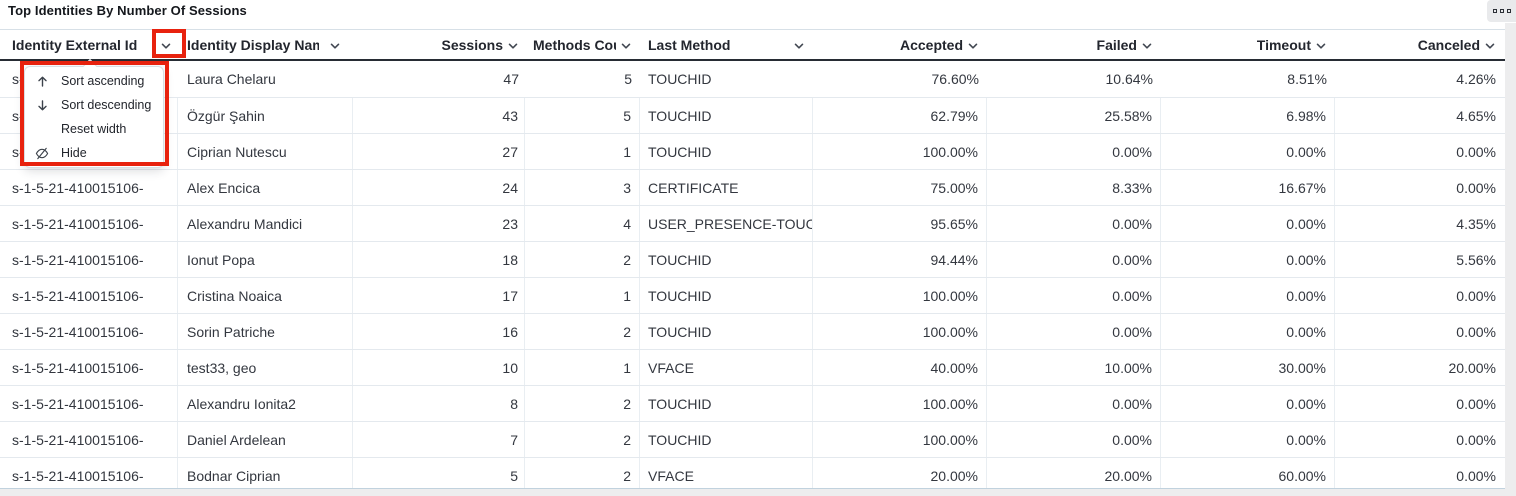 The height and width of the screenshot is (496, 1516). What do you see at coordinates (1494, 11) in the screenshot?
I see `square-dots-menu-icon` at bounding box center [1494, 11].